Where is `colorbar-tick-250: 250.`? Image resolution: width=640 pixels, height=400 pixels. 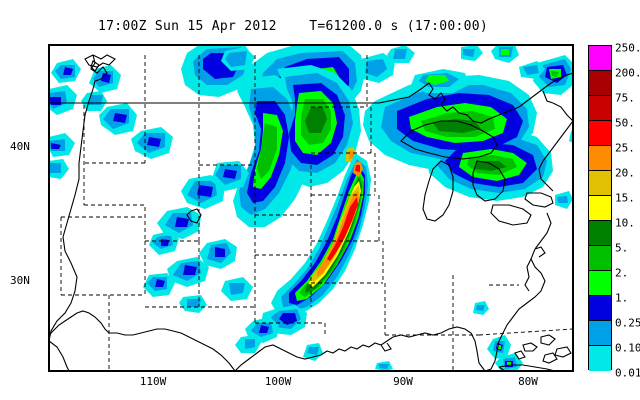
colorbar-tick-250: 250. is located at coordinates (627, 48).